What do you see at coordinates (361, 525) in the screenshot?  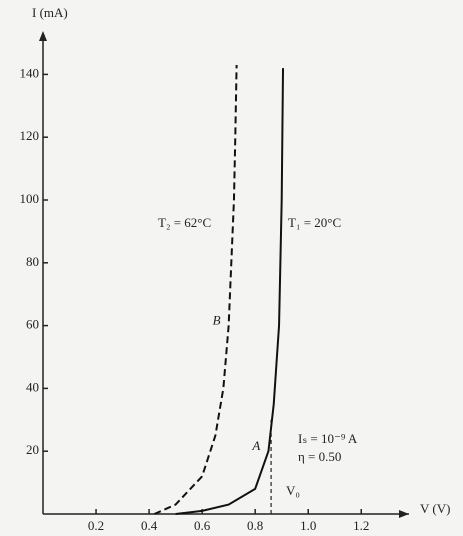 I see `x-tick-label: 1.2` at bounding box center [361, 525].